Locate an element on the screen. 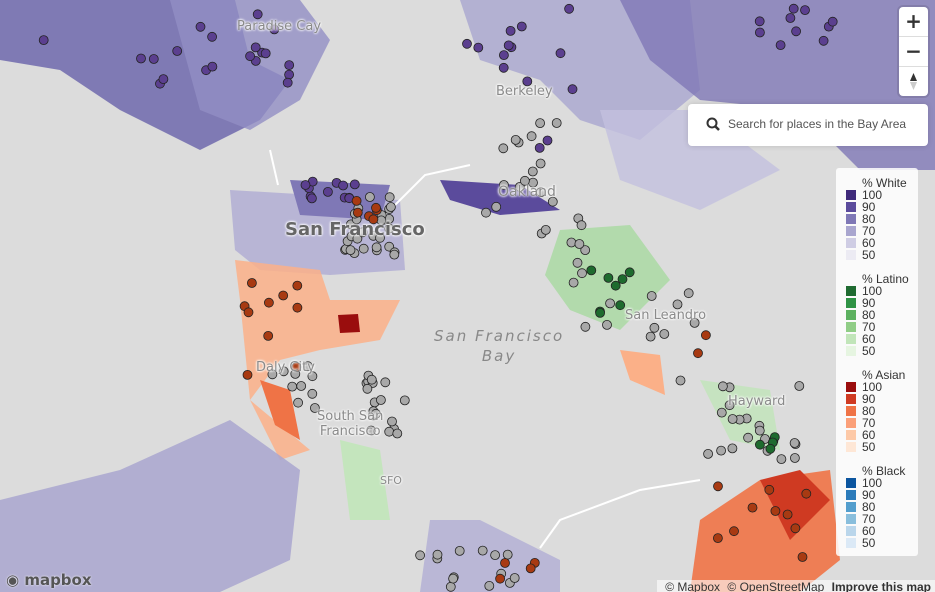 The image size is (935, 592). place-label: SFO is located at coordinates (391, 480).